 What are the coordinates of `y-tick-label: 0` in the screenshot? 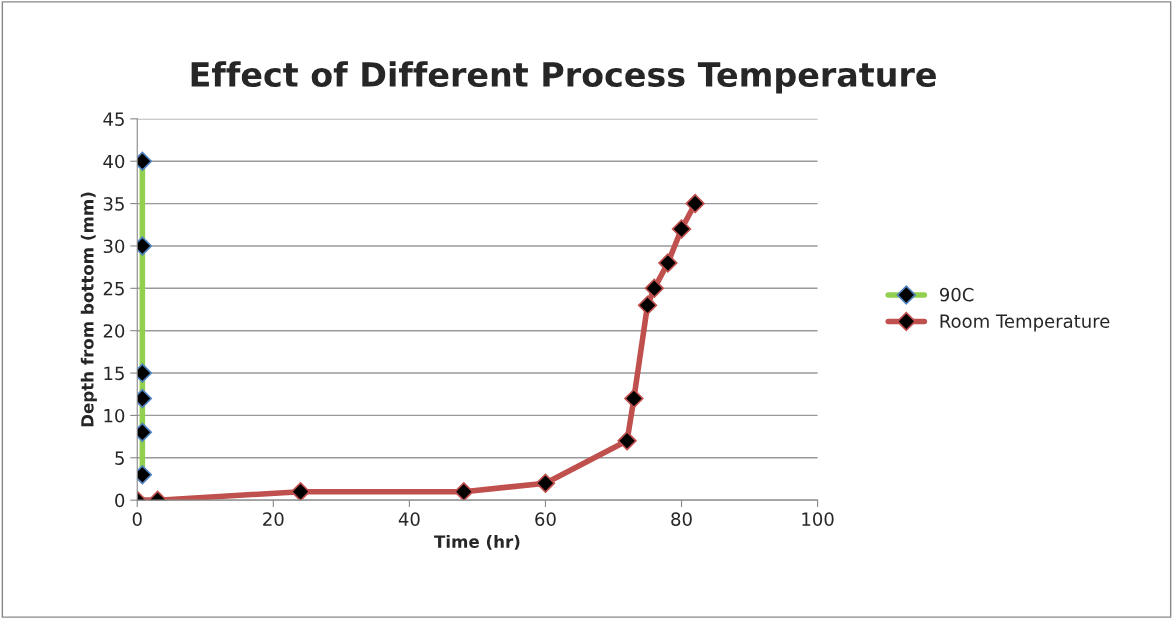 It's located at (120, 500).